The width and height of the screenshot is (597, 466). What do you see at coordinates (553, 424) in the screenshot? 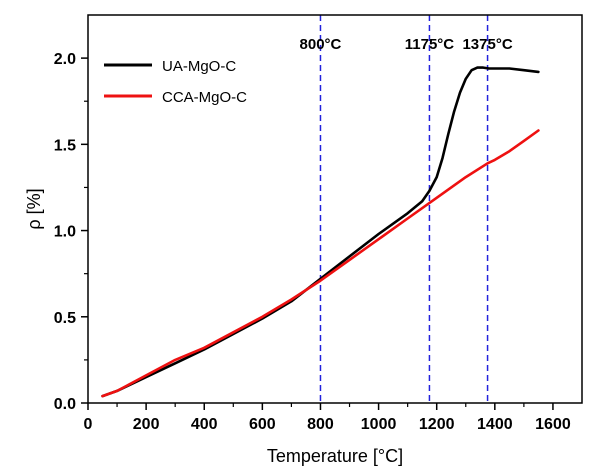
I see `x-tick-label: 1600` at bounding box center [553, 424].